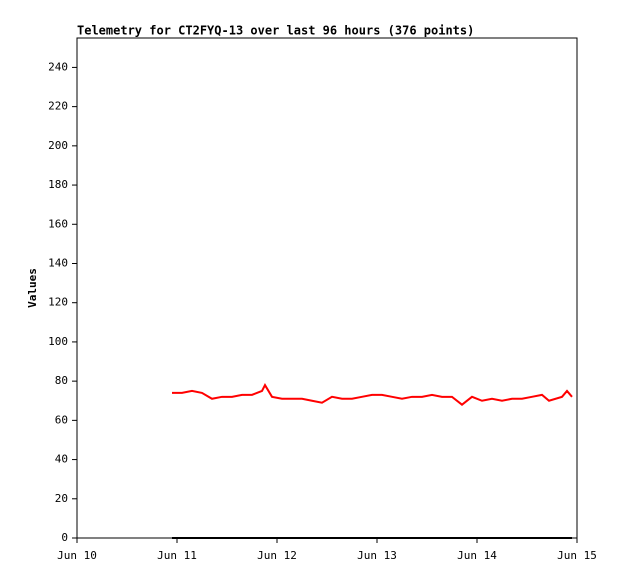 This screenshot has height=583, width=618. I want to click on y-tick-label: 40, so click(61, 459).